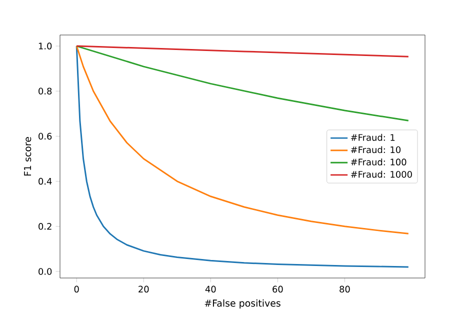  I want to click on x-tick-label: 80, so click(345, 289).